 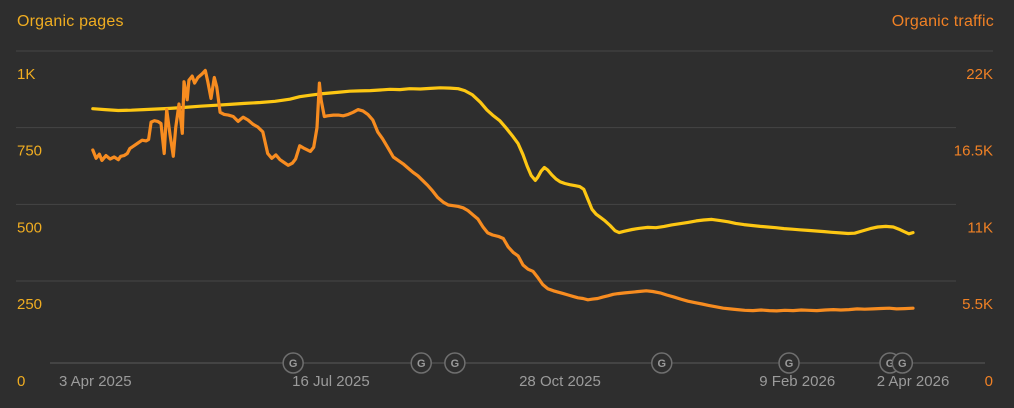 I want to click on right-axis-tick-label: 11K, so click(x=980, y=227).